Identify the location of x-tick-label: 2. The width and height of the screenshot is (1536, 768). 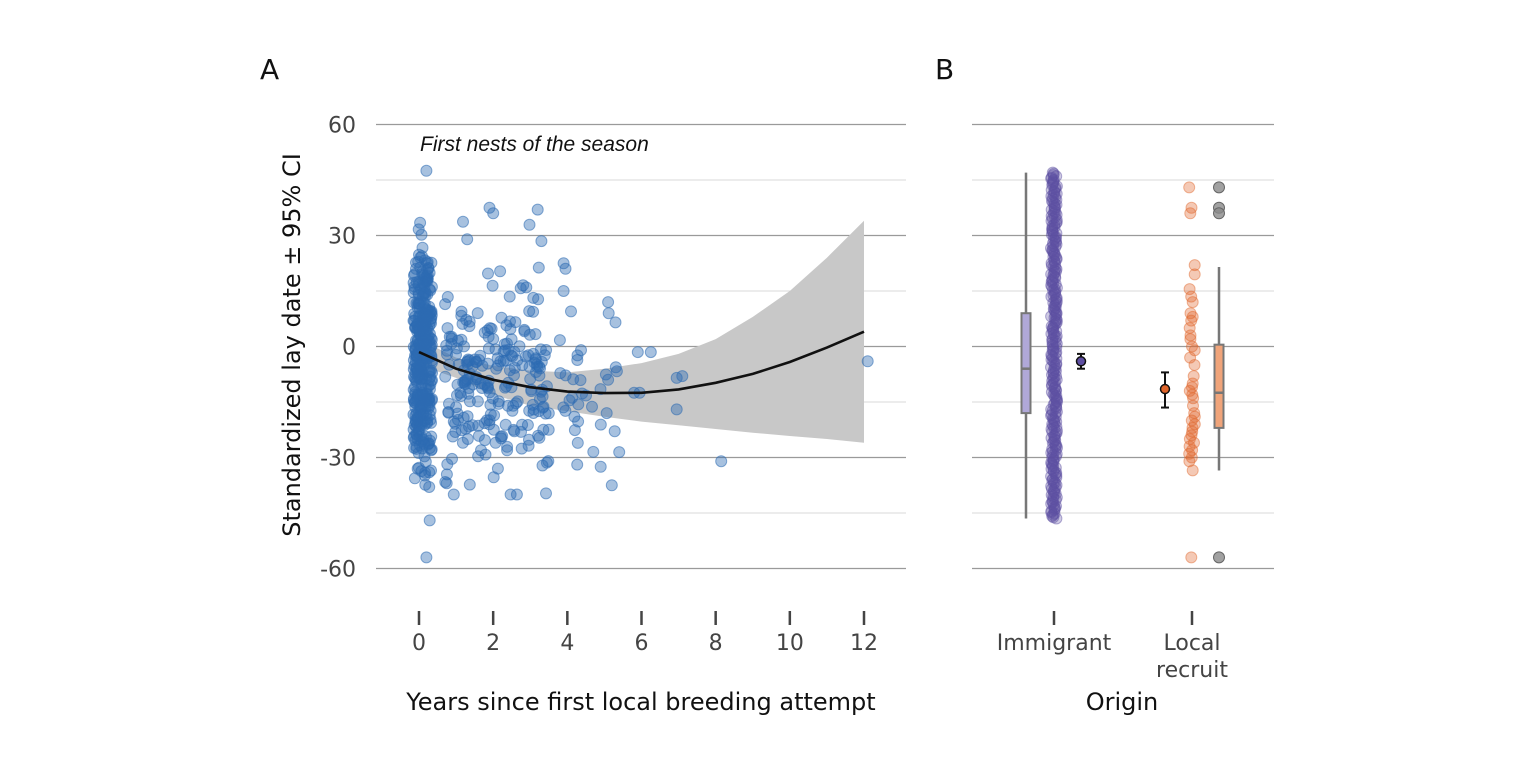
(493, 643).